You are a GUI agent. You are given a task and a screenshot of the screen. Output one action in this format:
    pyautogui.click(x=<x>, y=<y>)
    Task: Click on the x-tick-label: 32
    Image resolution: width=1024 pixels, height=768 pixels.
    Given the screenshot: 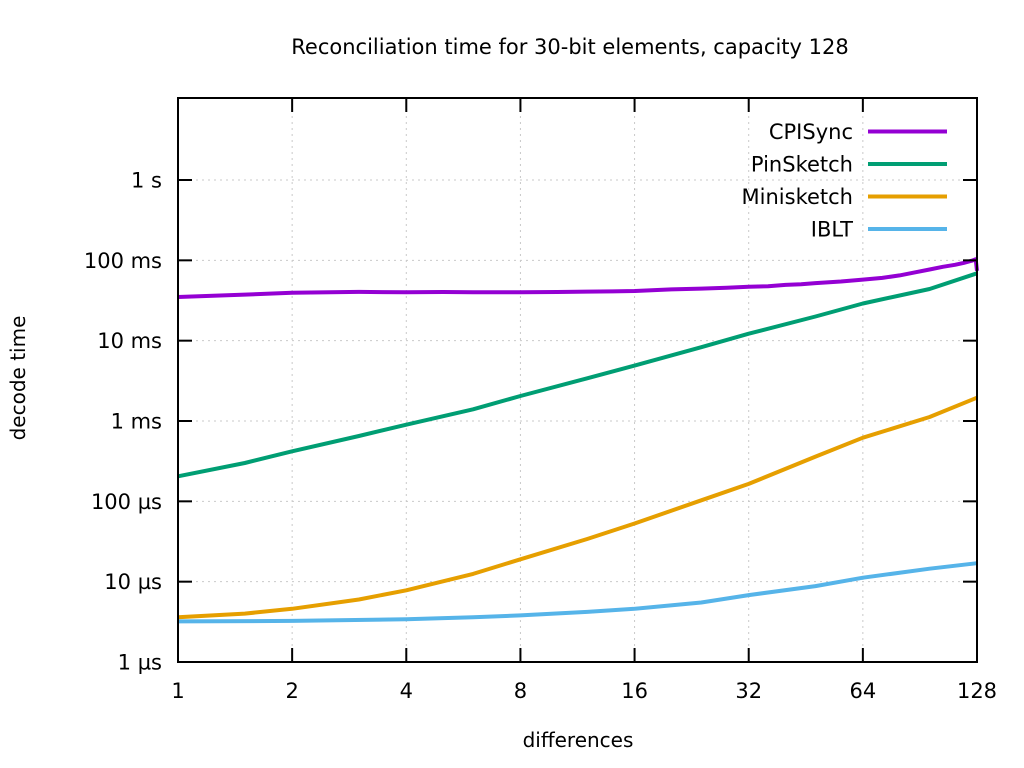 What is the action you would take?
    pyautogui.click(x=748, y=691)
    